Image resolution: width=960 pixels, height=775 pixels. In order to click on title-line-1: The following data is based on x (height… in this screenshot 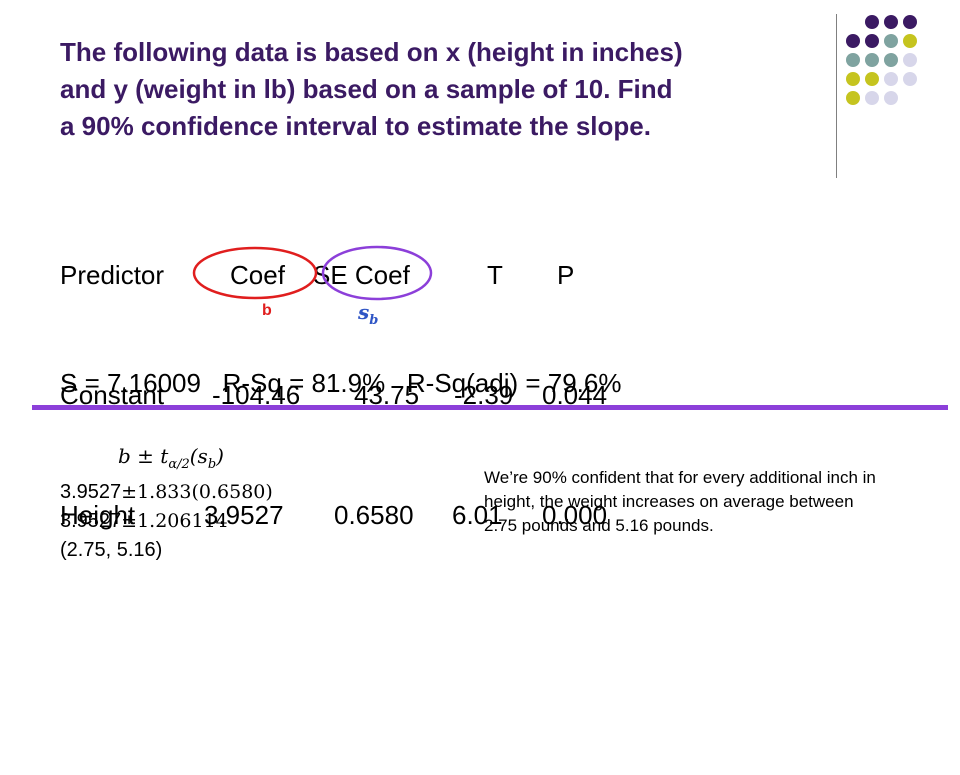, I will do `click(371, 52)`.